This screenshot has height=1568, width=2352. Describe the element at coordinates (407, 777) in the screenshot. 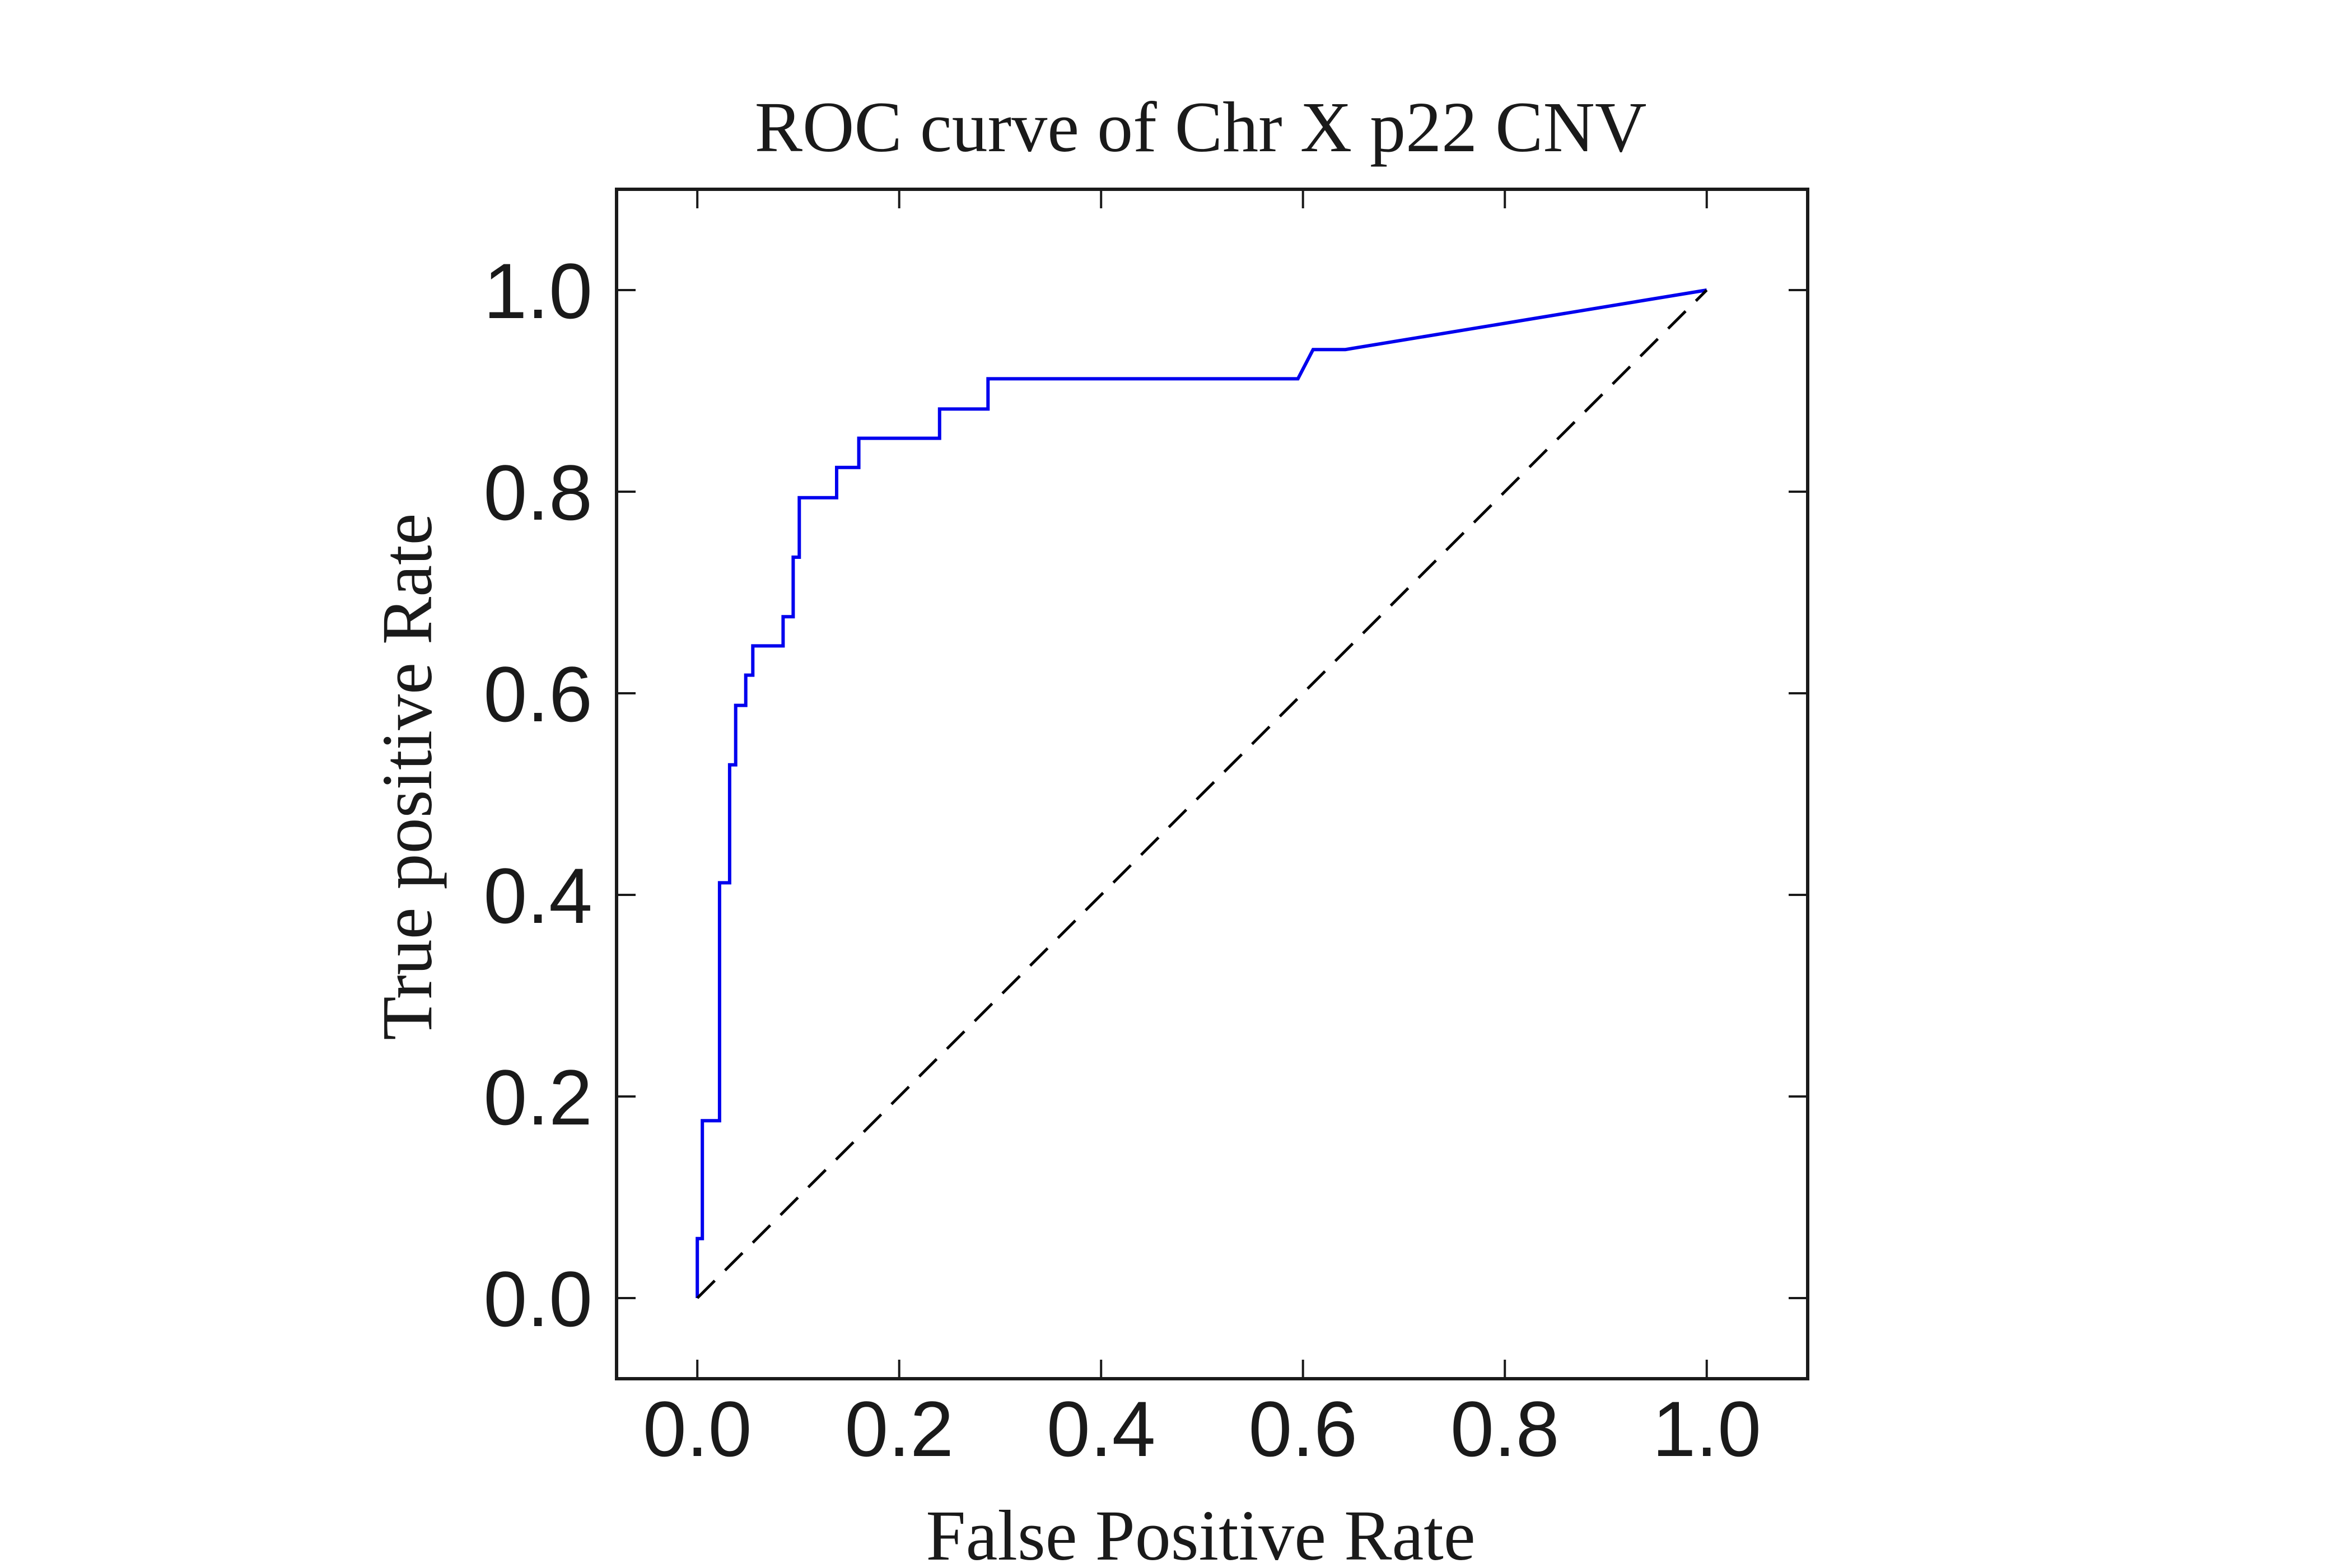

I see `y-axis-label: True positive Rate` at that location.